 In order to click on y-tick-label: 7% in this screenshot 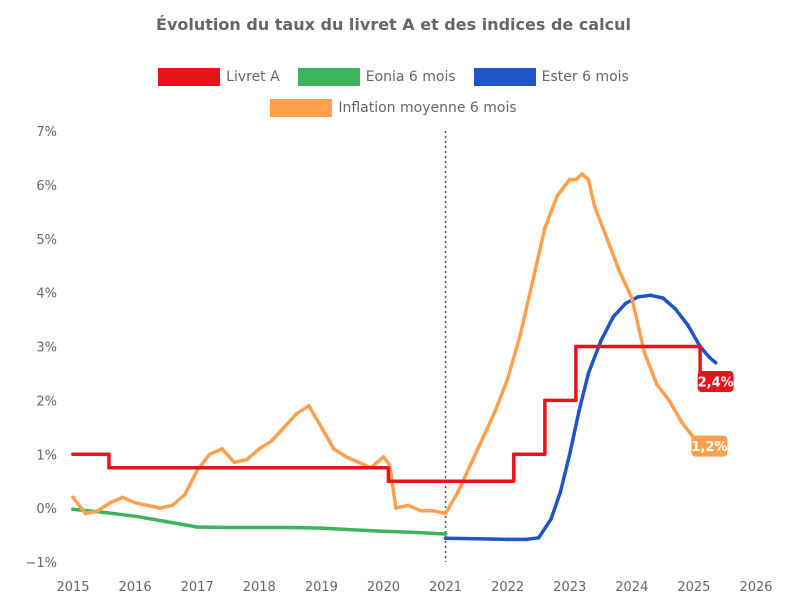, I will do `click(46, 132)`.